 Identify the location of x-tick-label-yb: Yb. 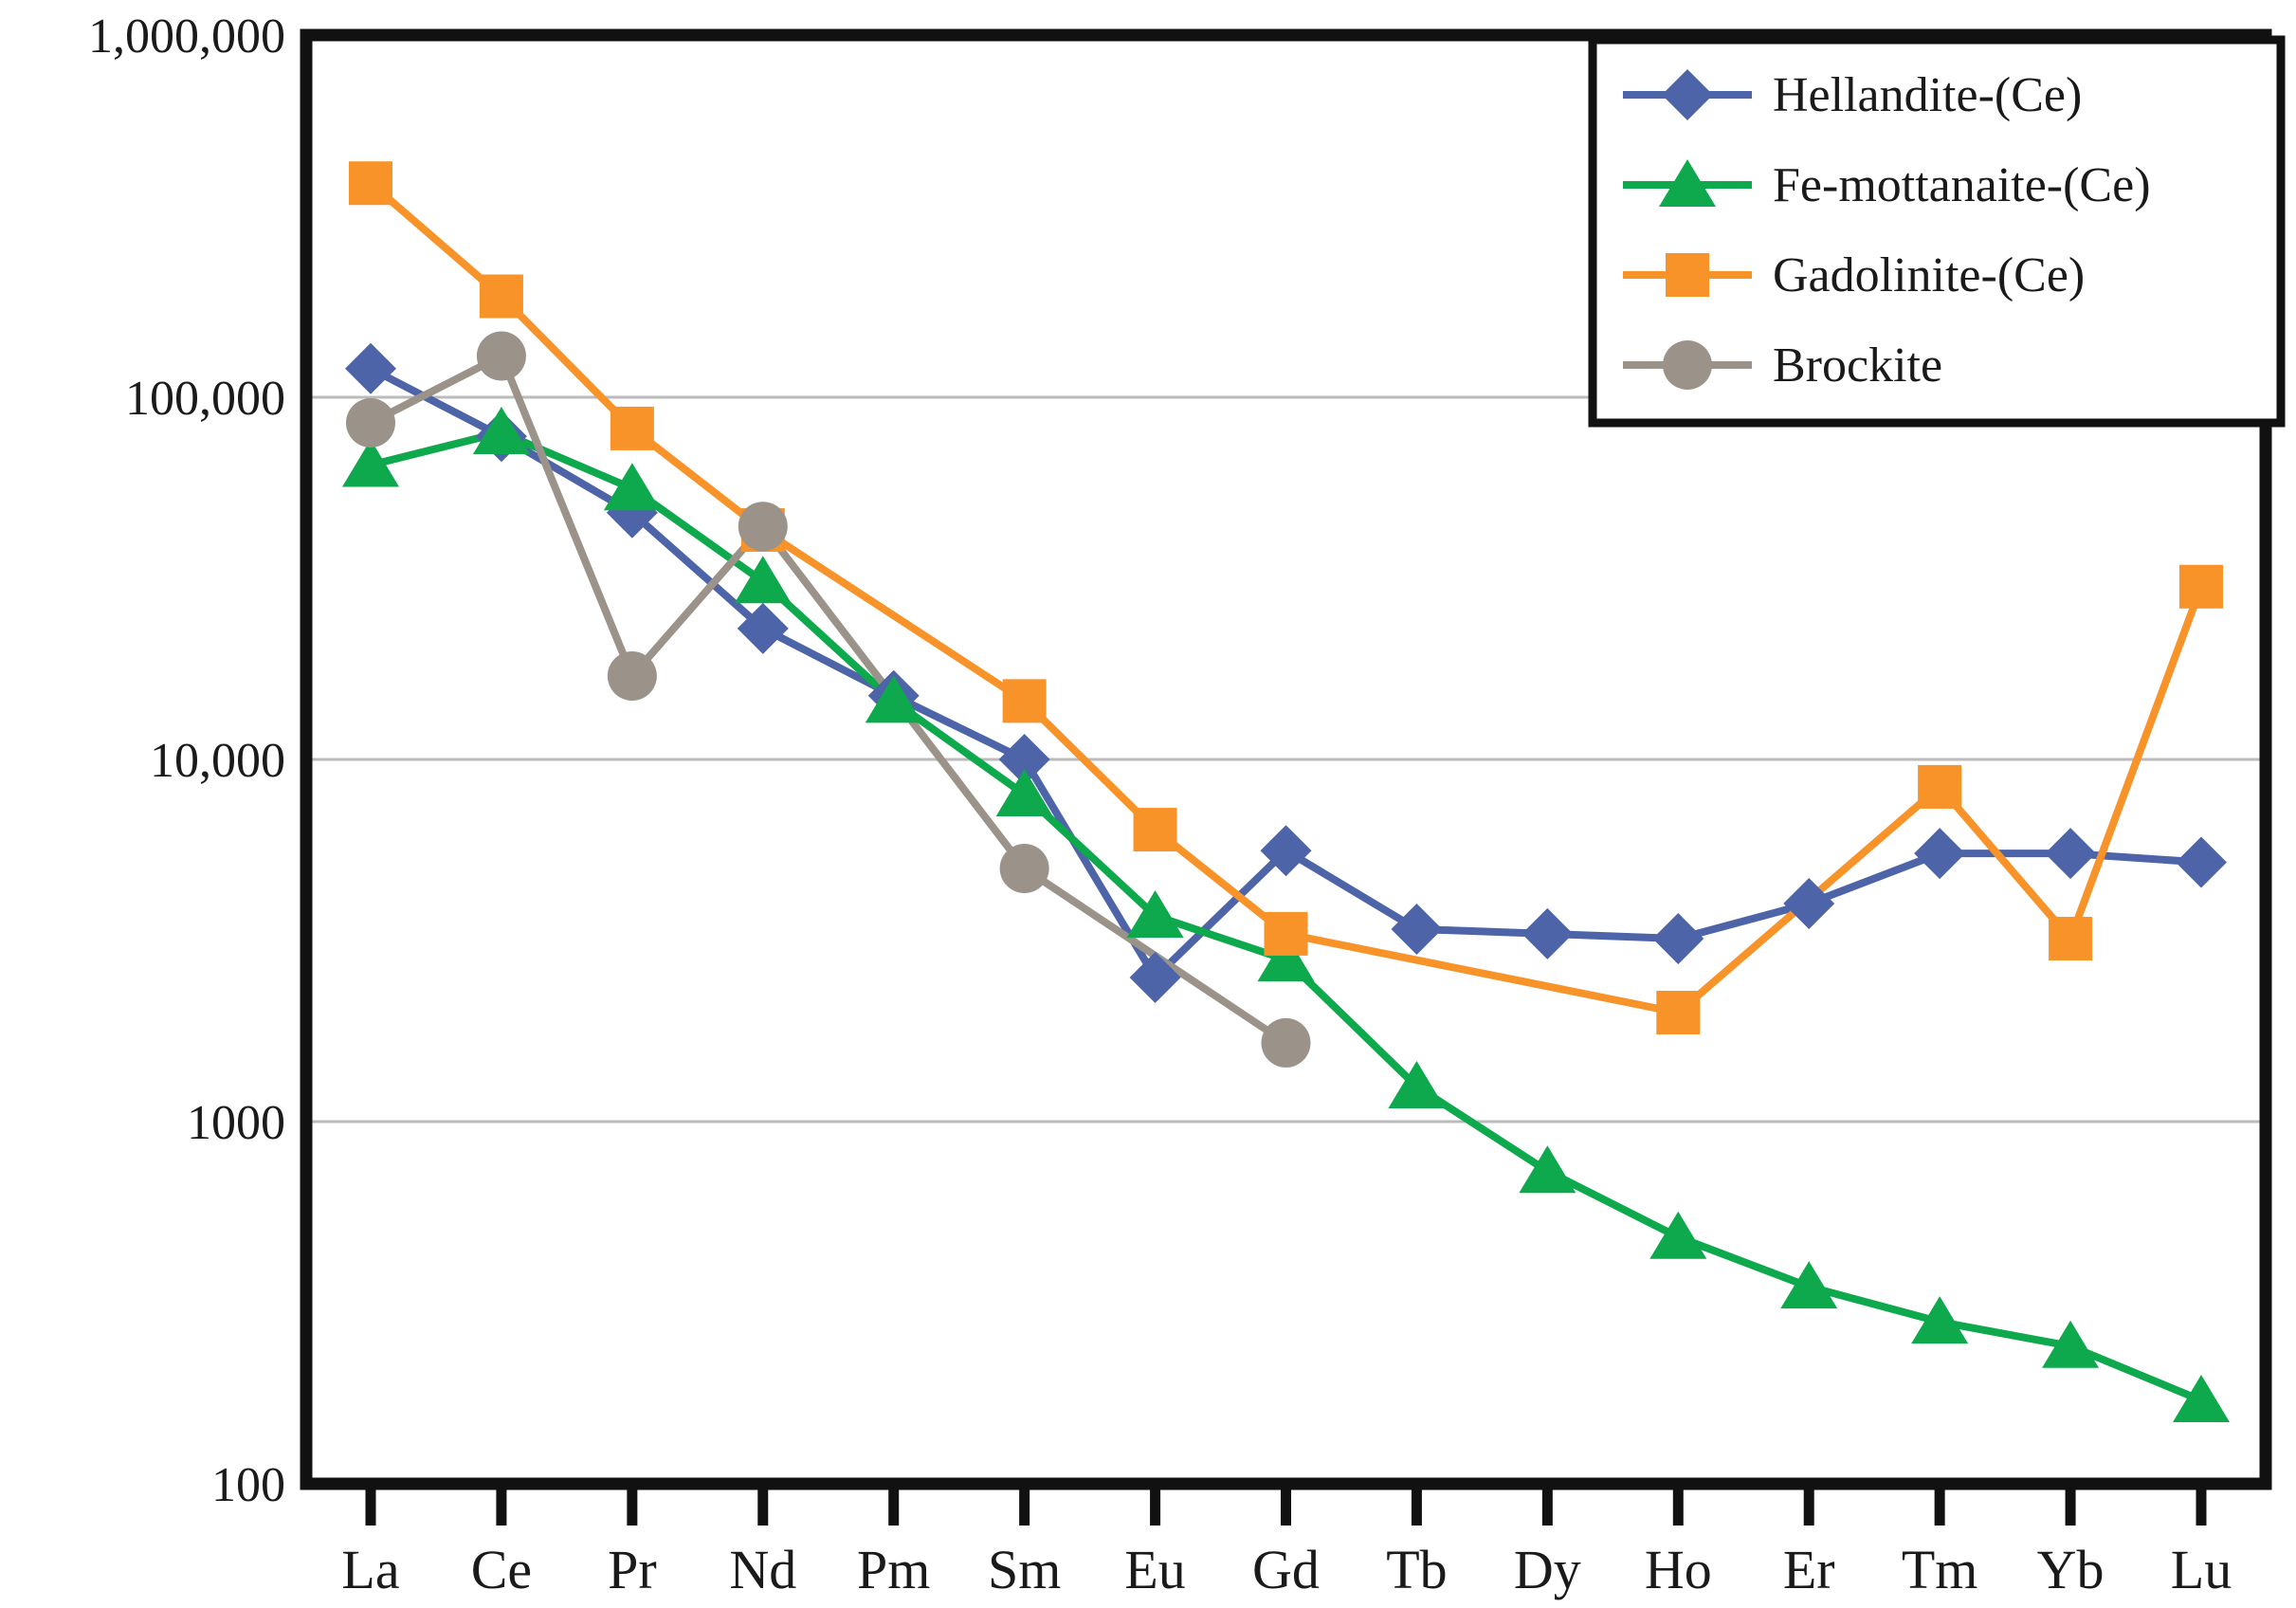
(2071, 1569).